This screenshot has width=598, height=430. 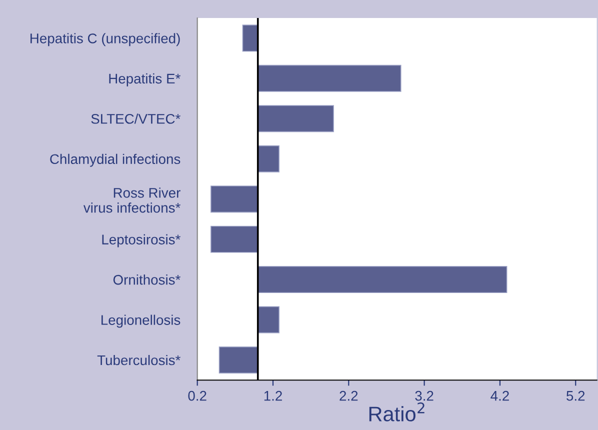 I want to click on x-tick-label: 2.2, so click(x=349, y=395).